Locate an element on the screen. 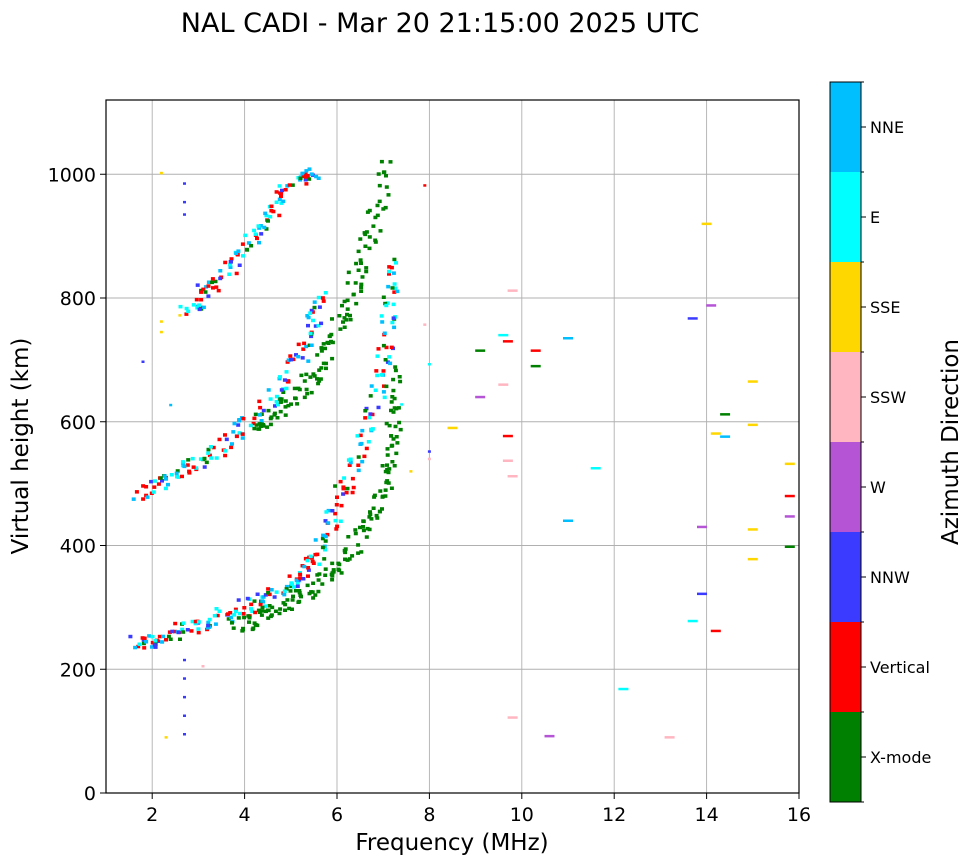 The height and width of the screenshot is (865, 972). colorbar-segment is located at coordinates (845, 127).